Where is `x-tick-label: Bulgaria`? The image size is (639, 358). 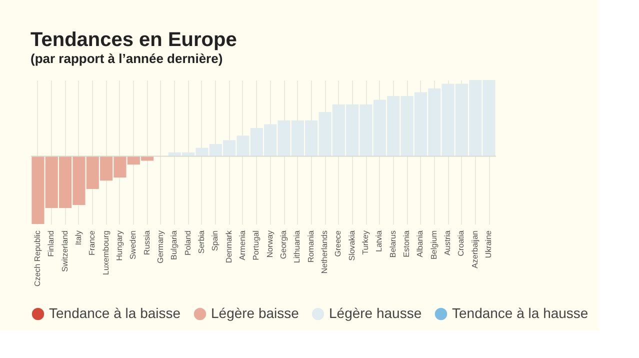
x-tick-label: Bulgaria is located at coordinates (174, 245).